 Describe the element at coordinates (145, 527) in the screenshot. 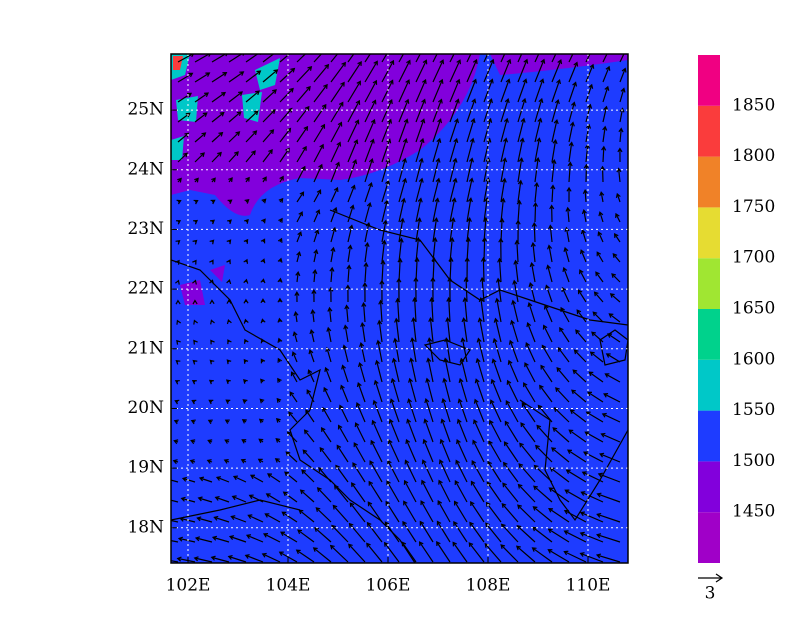

I see `y-tick-label: 18N` at that location.